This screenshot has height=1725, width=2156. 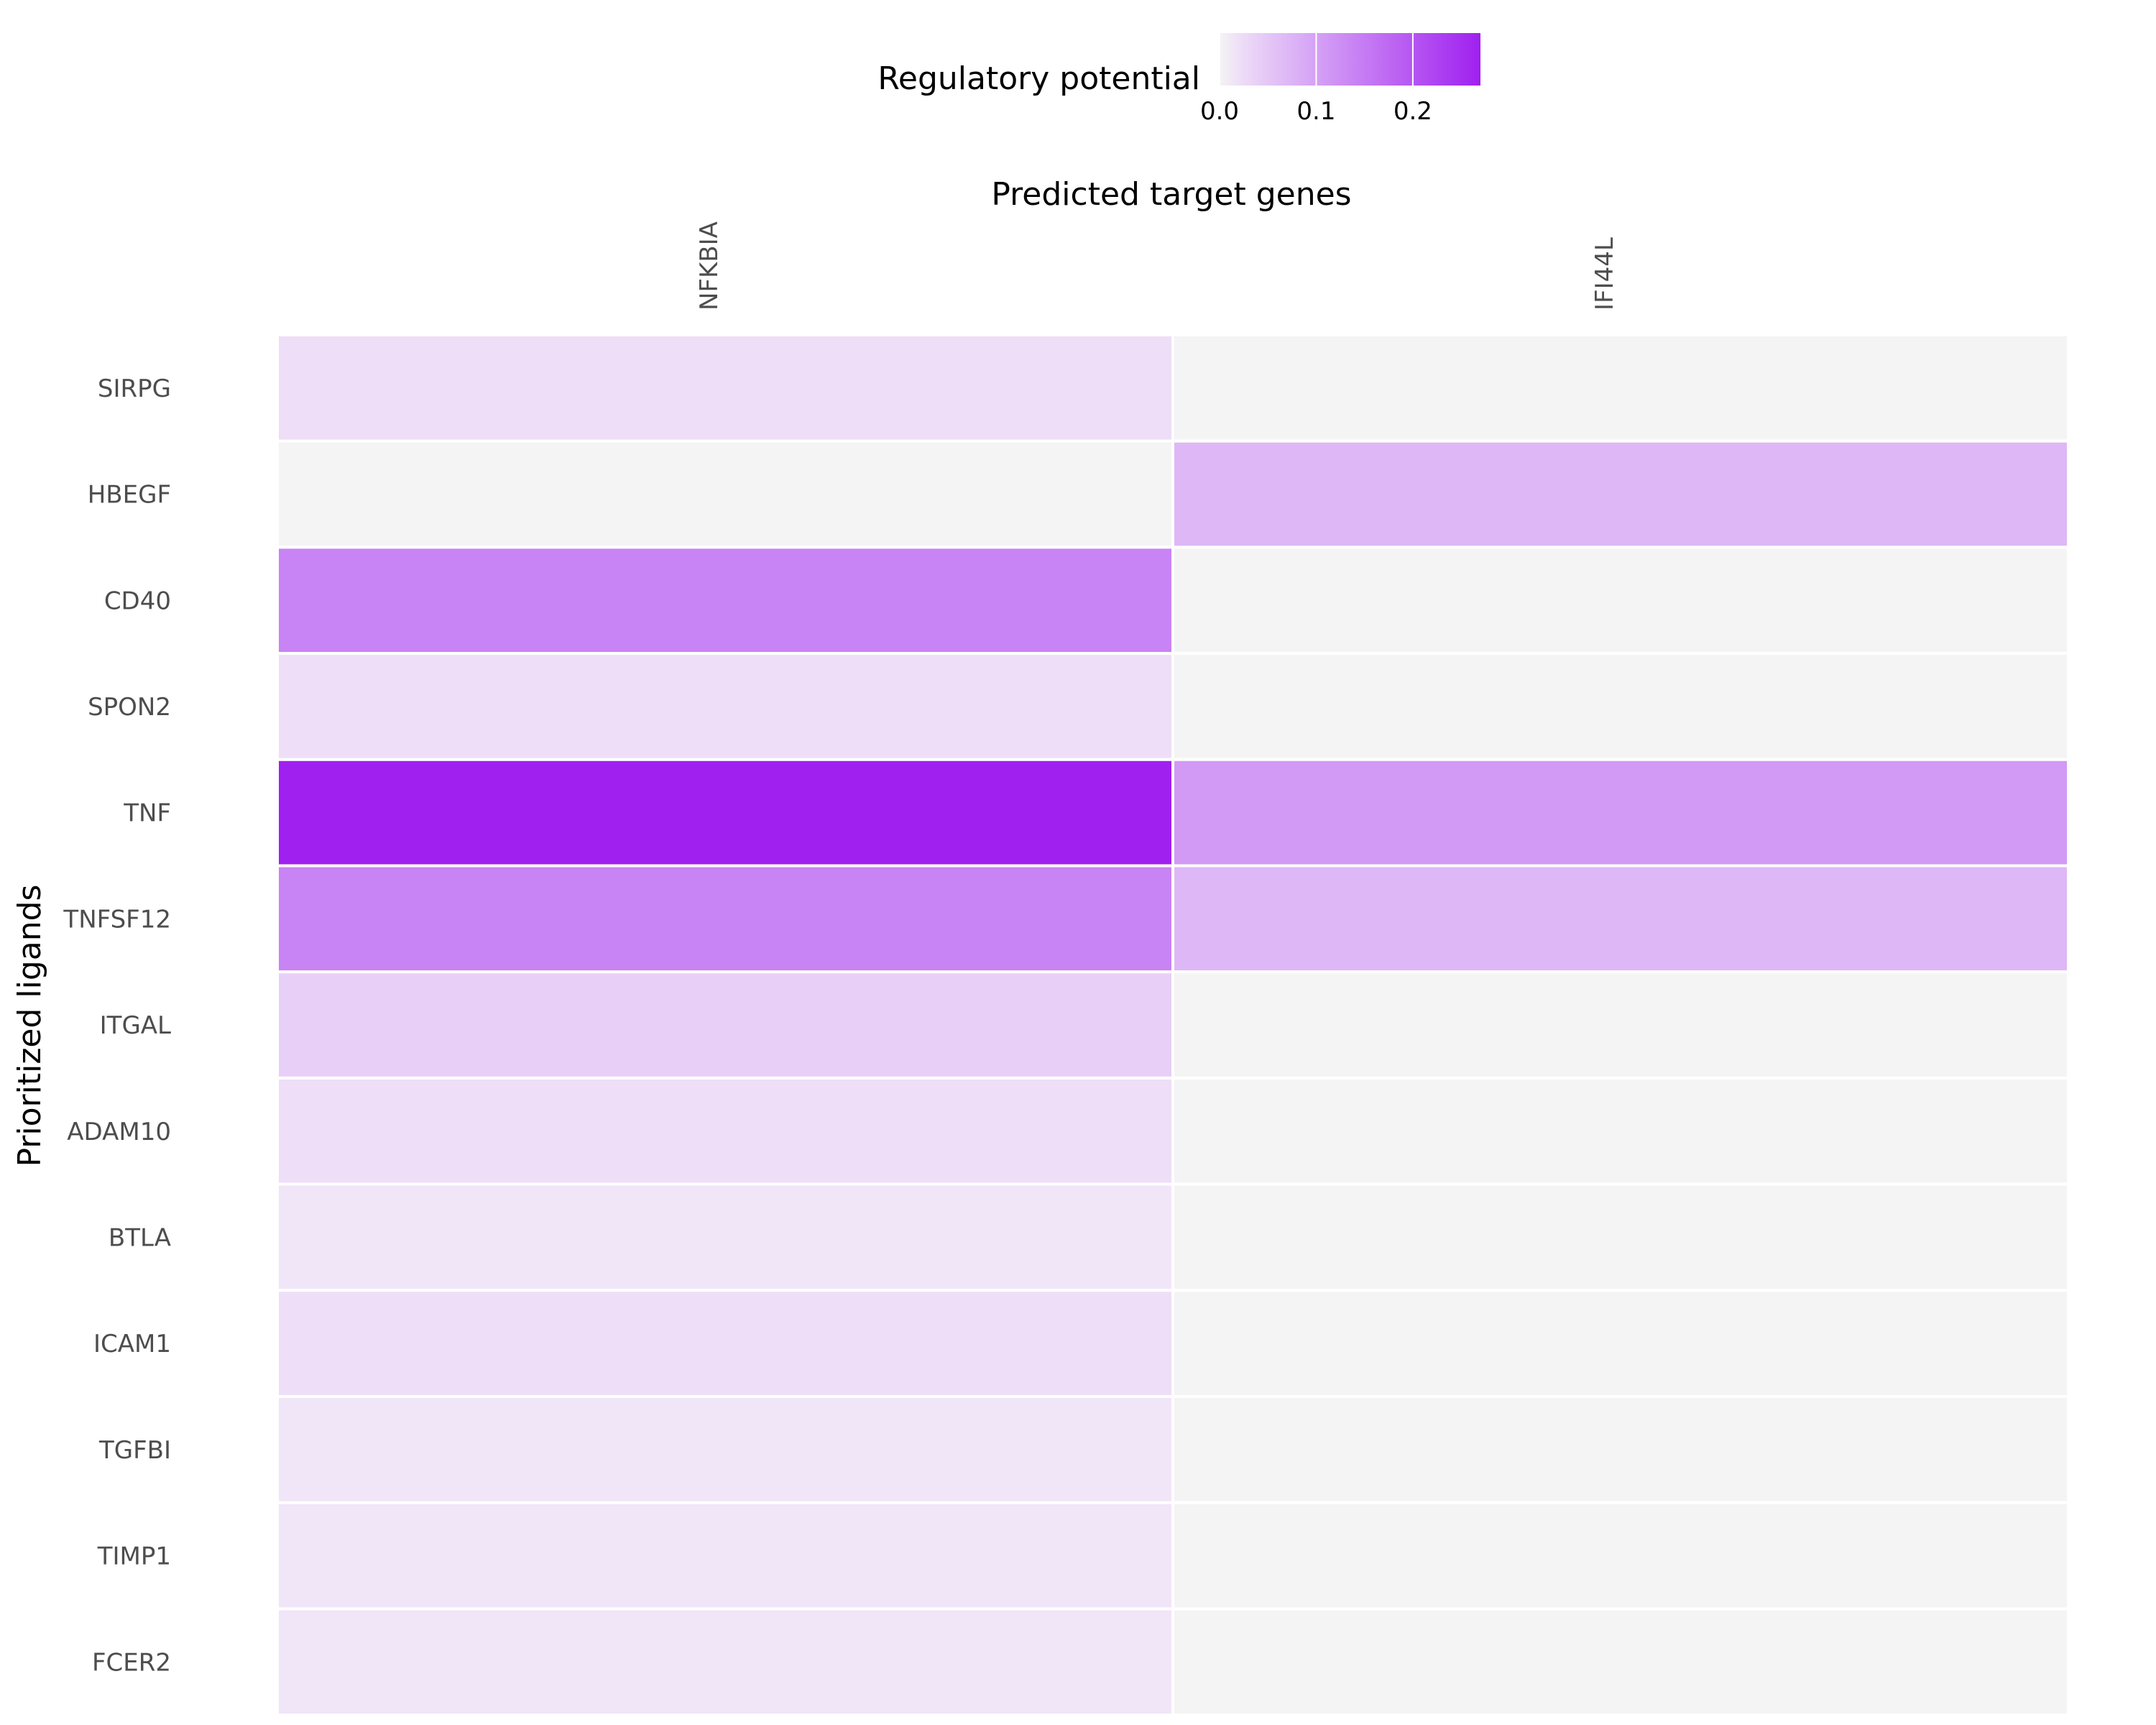 I want to click on legend-tick-label: 0.1, so click(x=1316, y=111).